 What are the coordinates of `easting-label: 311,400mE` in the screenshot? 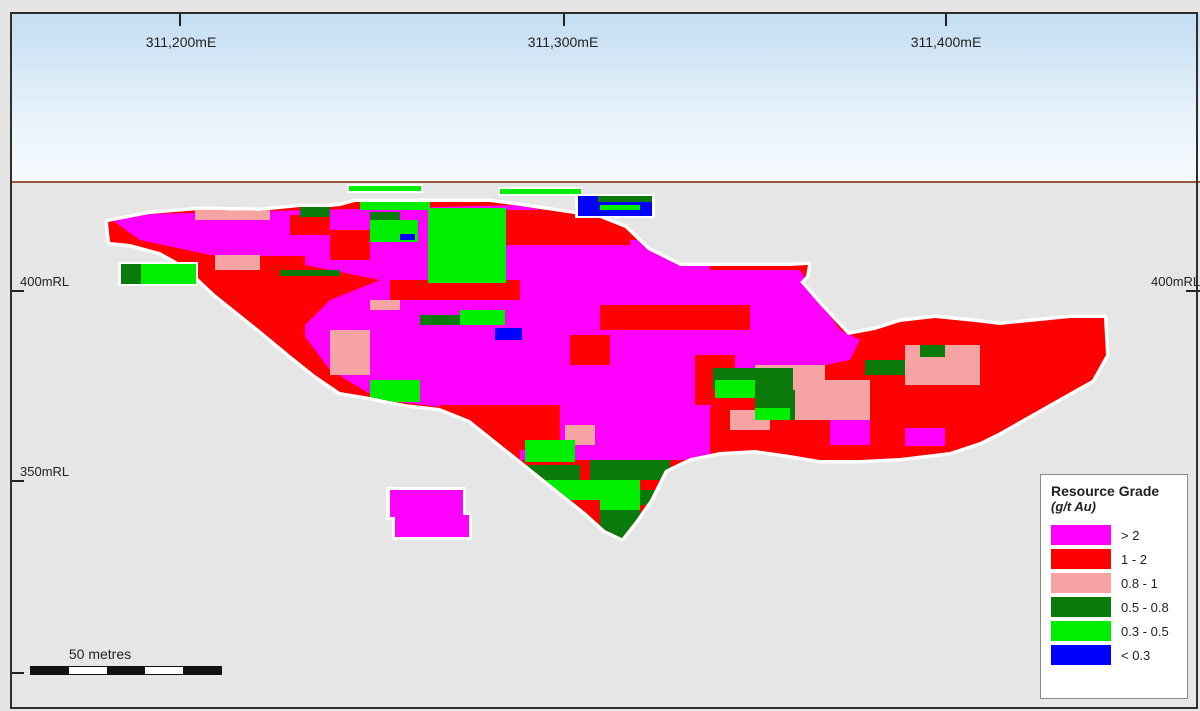 It's located at (946, 42).